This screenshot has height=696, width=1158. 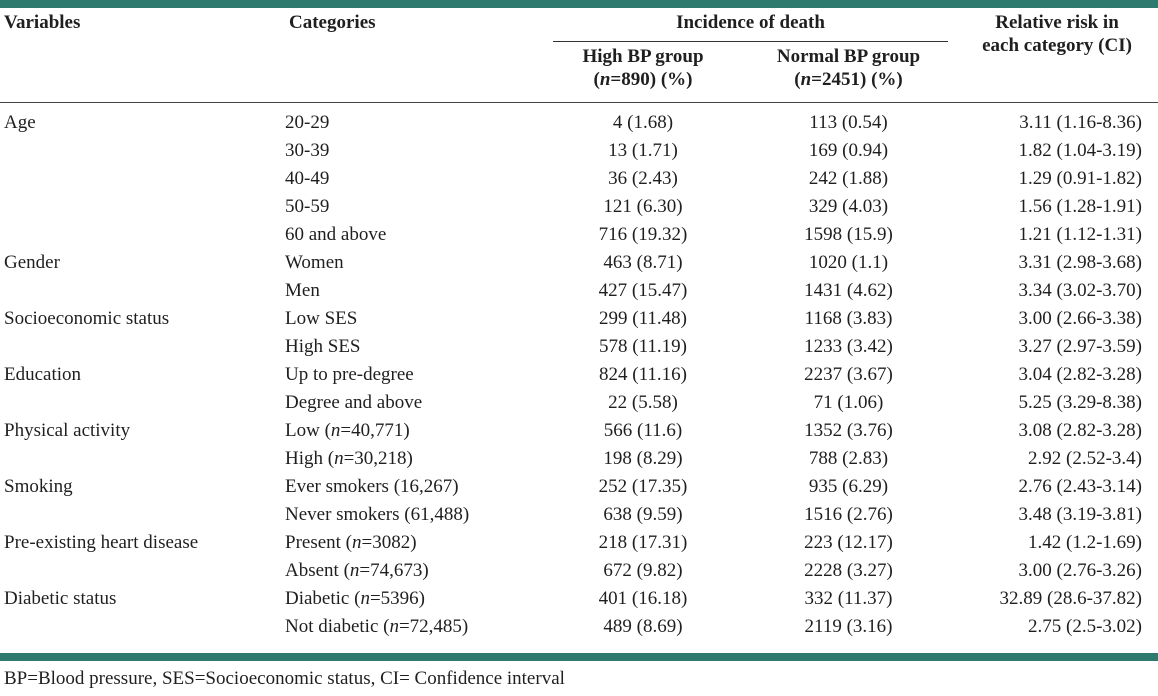 I want to click on cell-variable: Pre-existing heart disease, so click(x=101, y=542).